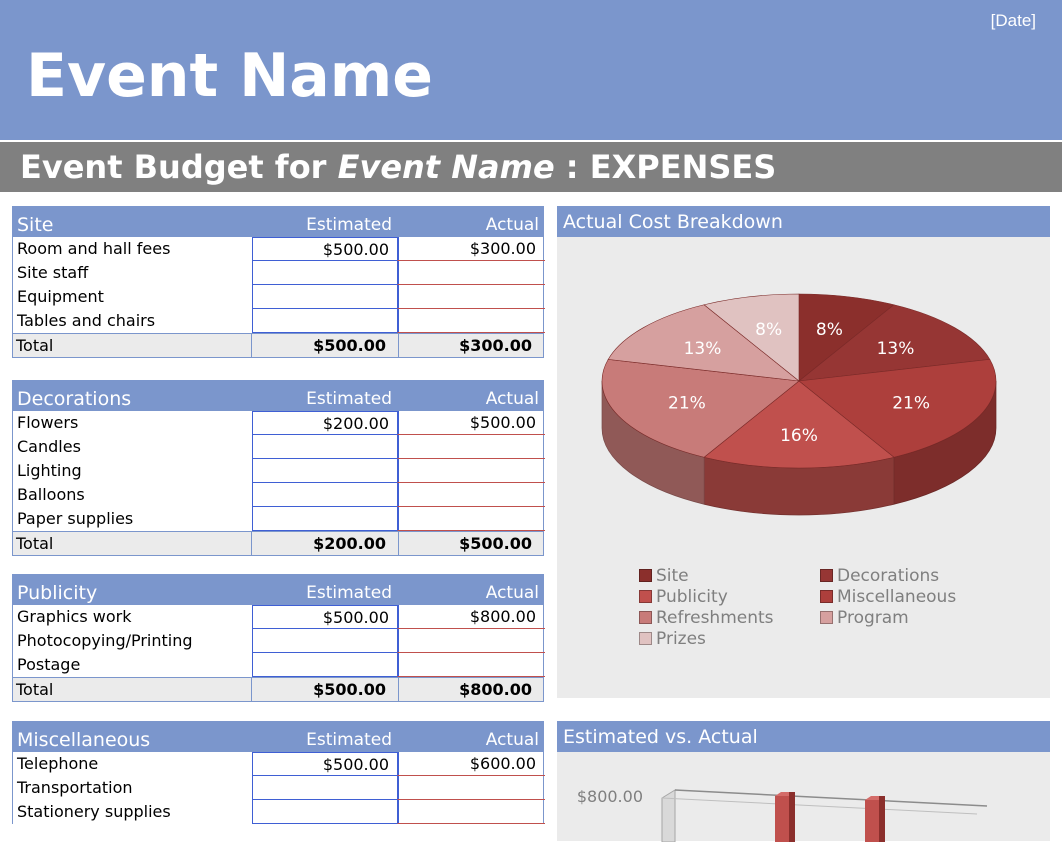 This screenshot has width=1062, height=842. I want to click on legend-item-site: Site, so click(664, 576).